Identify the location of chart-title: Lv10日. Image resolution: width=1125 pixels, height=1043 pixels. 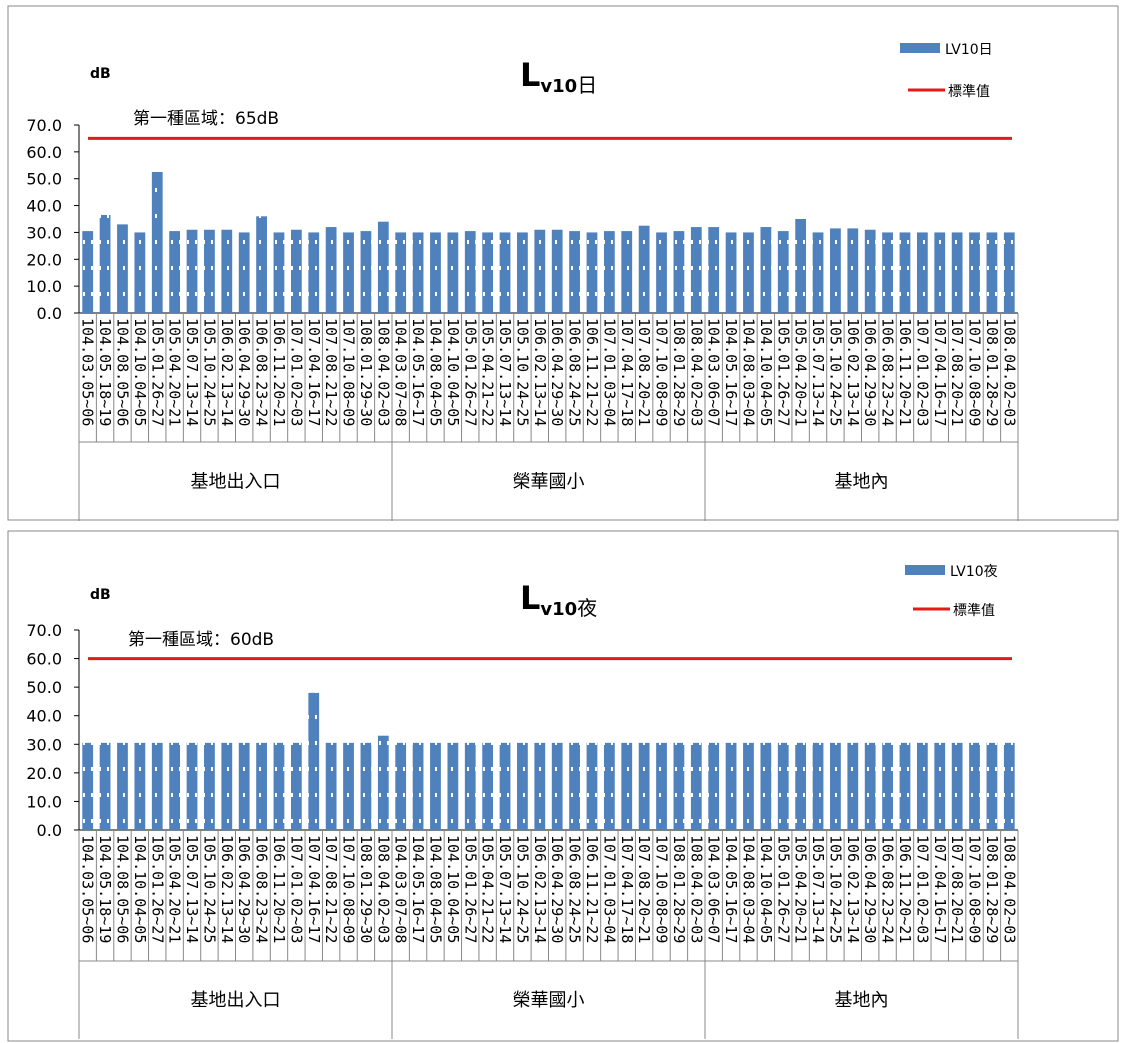
(558, 76).